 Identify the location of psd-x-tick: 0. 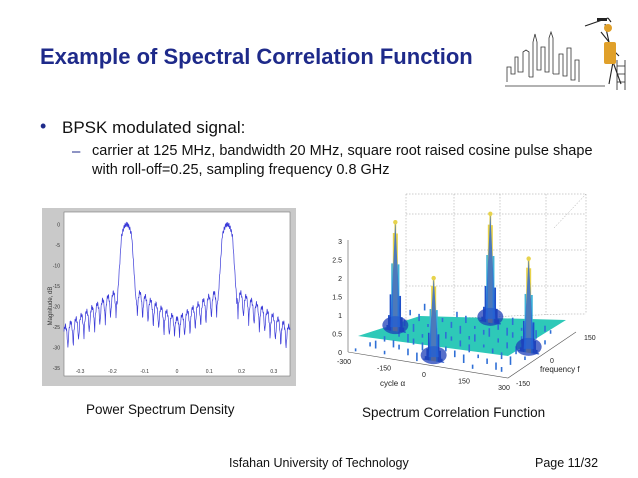
(177, 372).